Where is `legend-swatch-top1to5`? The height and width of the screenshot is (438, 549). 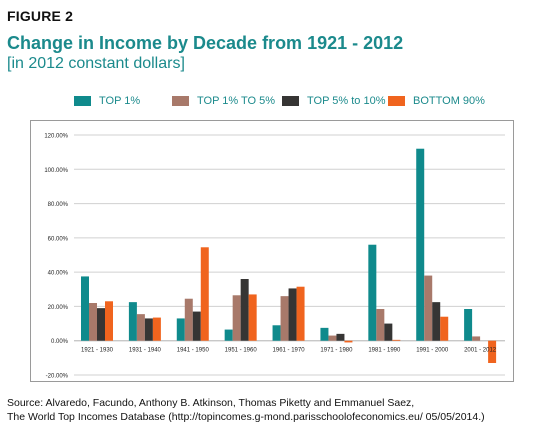 legend-swatch-top1to5 is located at coordinates (180, 101).